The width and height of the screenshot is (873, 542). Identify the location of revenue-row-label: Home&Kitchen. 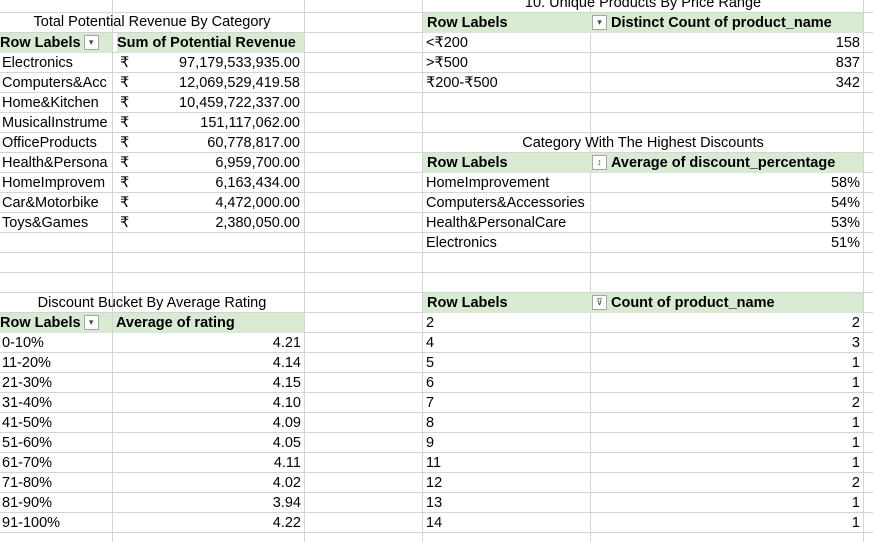
(50, 103).